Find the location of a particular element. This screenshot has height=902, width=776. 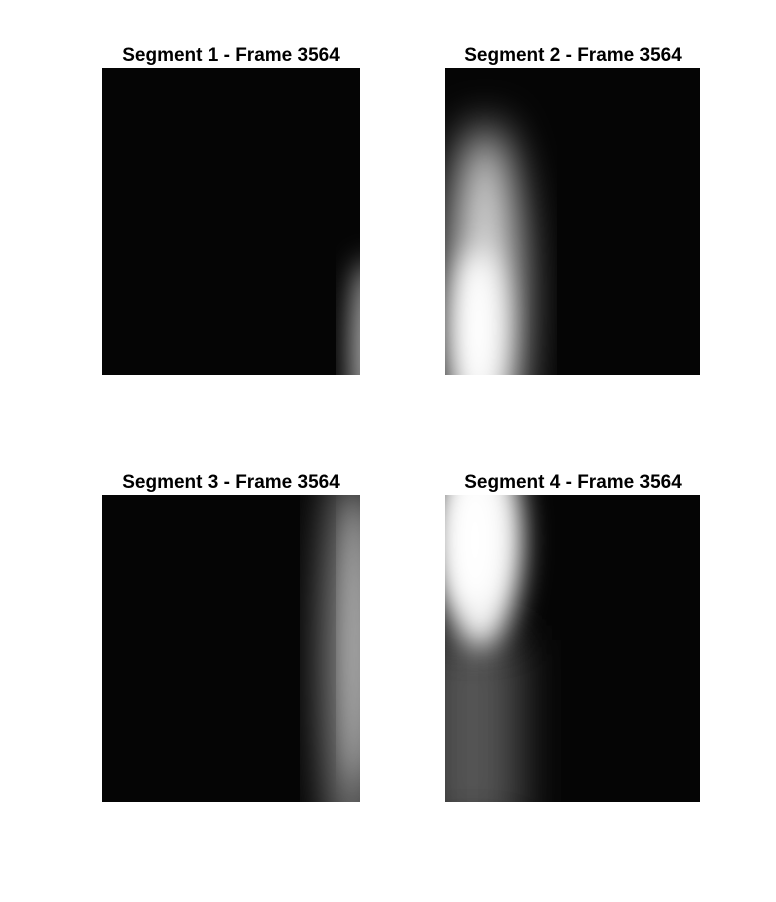

panel-title: Segment 1 - Frame 3564 is located at coordinates (231, 55).